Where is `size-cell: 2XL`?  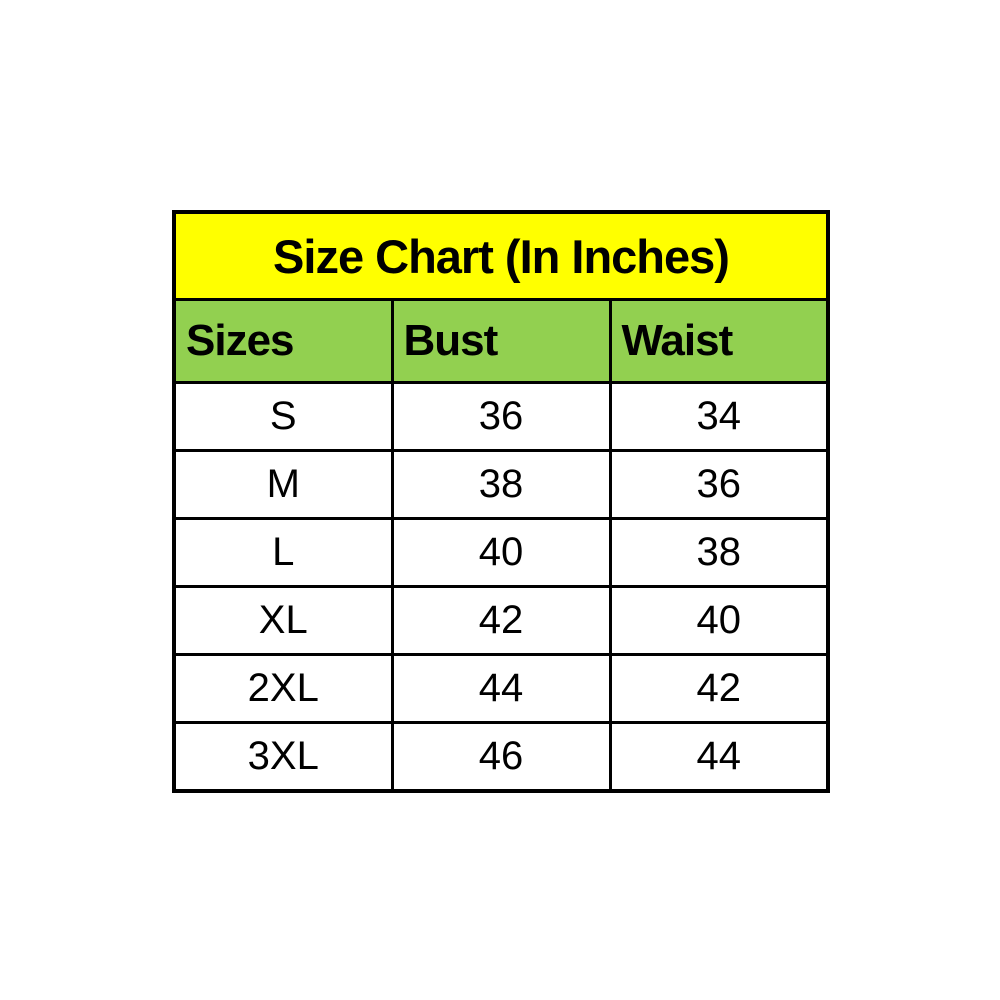
size-cell: 2XL is located at coordinates (283, 688).